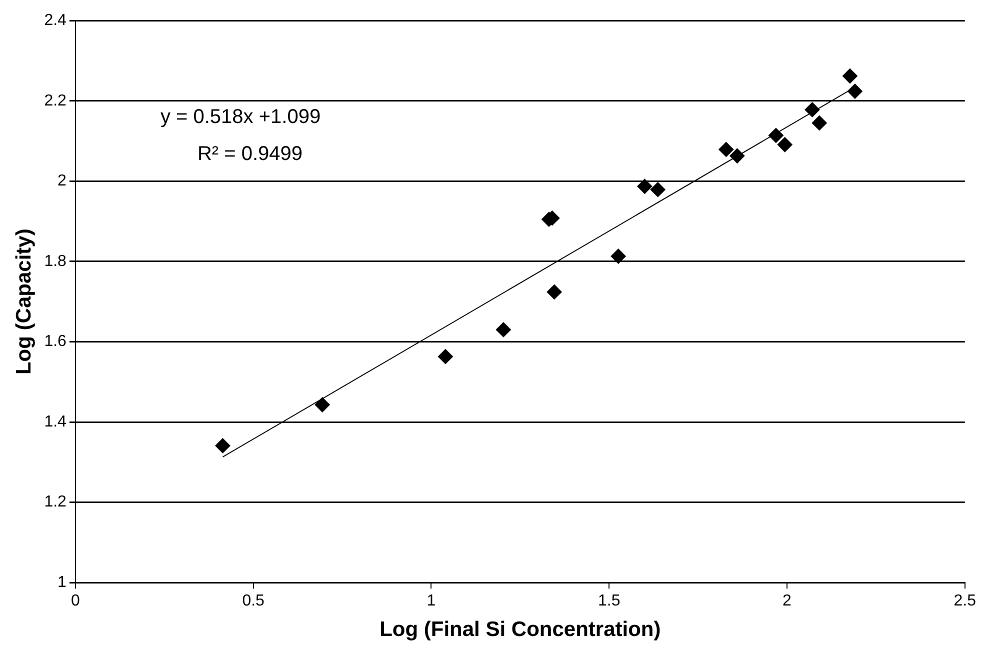  Describe the element at coordinates (253, 601) in the screenshot. I see `x-tick-label: 0.5` at that location.